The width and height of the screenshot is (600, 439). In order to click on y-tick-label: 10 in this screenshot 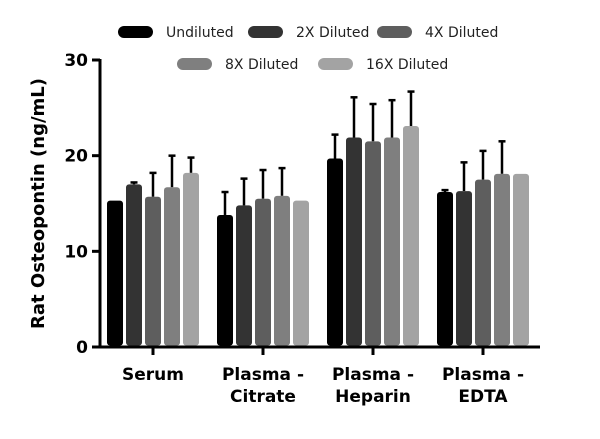, I will do `click(76, 252)`.